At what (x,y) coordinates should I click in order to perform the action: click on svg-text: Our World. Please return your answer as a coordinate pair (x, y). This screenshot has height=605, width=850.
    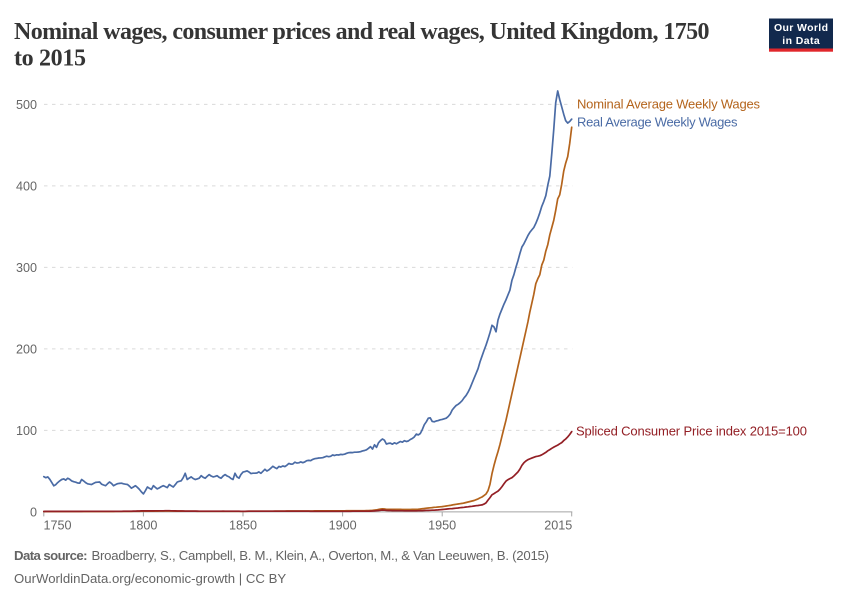
    Looking at the image, I should click on (801, 28).